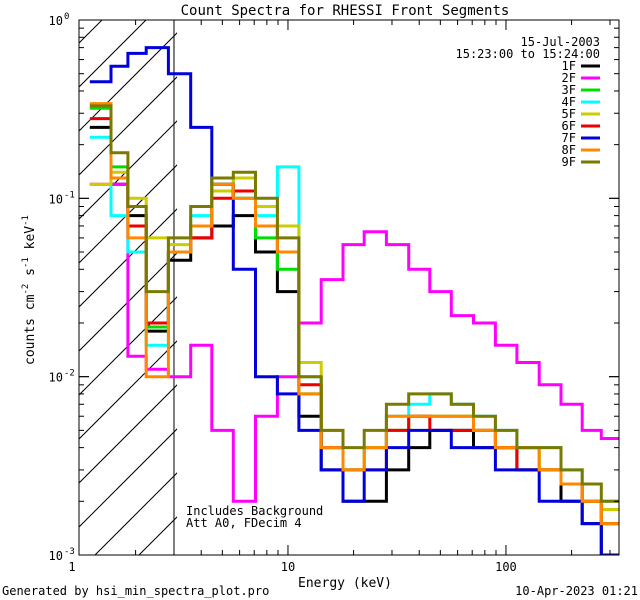  Describe the element at coordinates (26, 289) in the screenshot. I see `y-label-exp1: -2` at that location.